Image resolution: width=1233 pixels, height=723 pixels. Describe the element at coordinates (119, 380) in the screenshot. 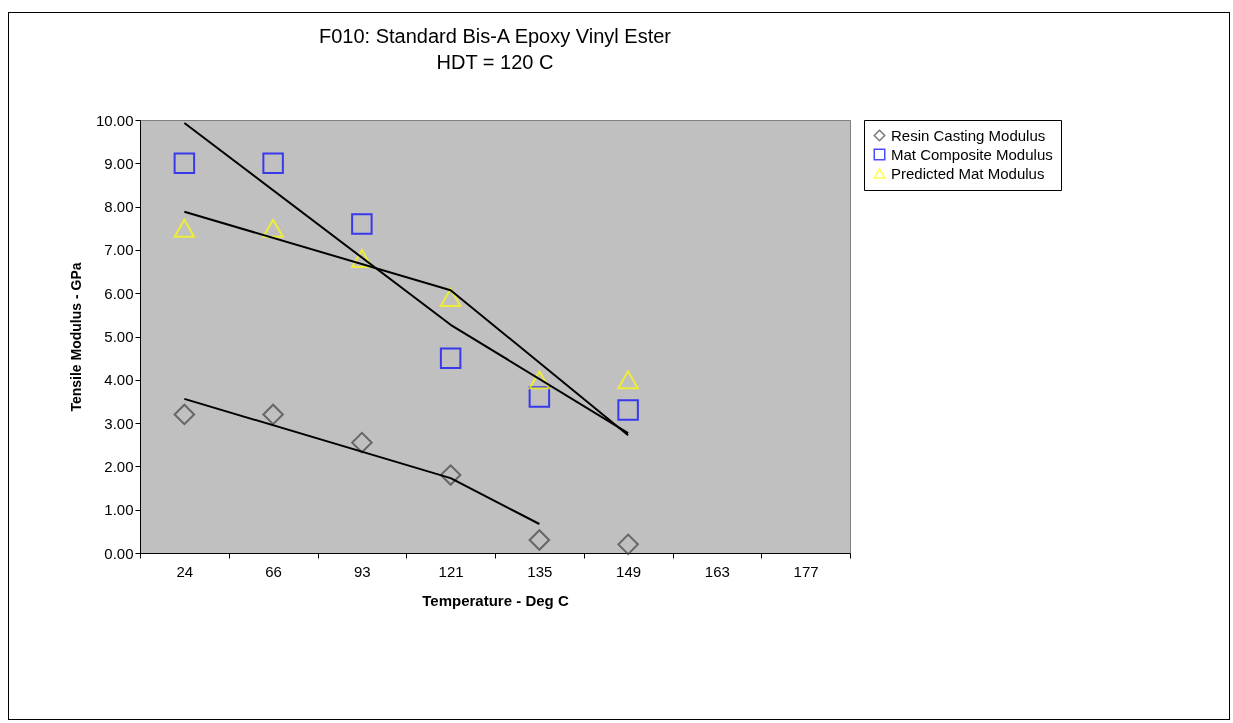

I see `y-tick-label: 4.00` at that location.